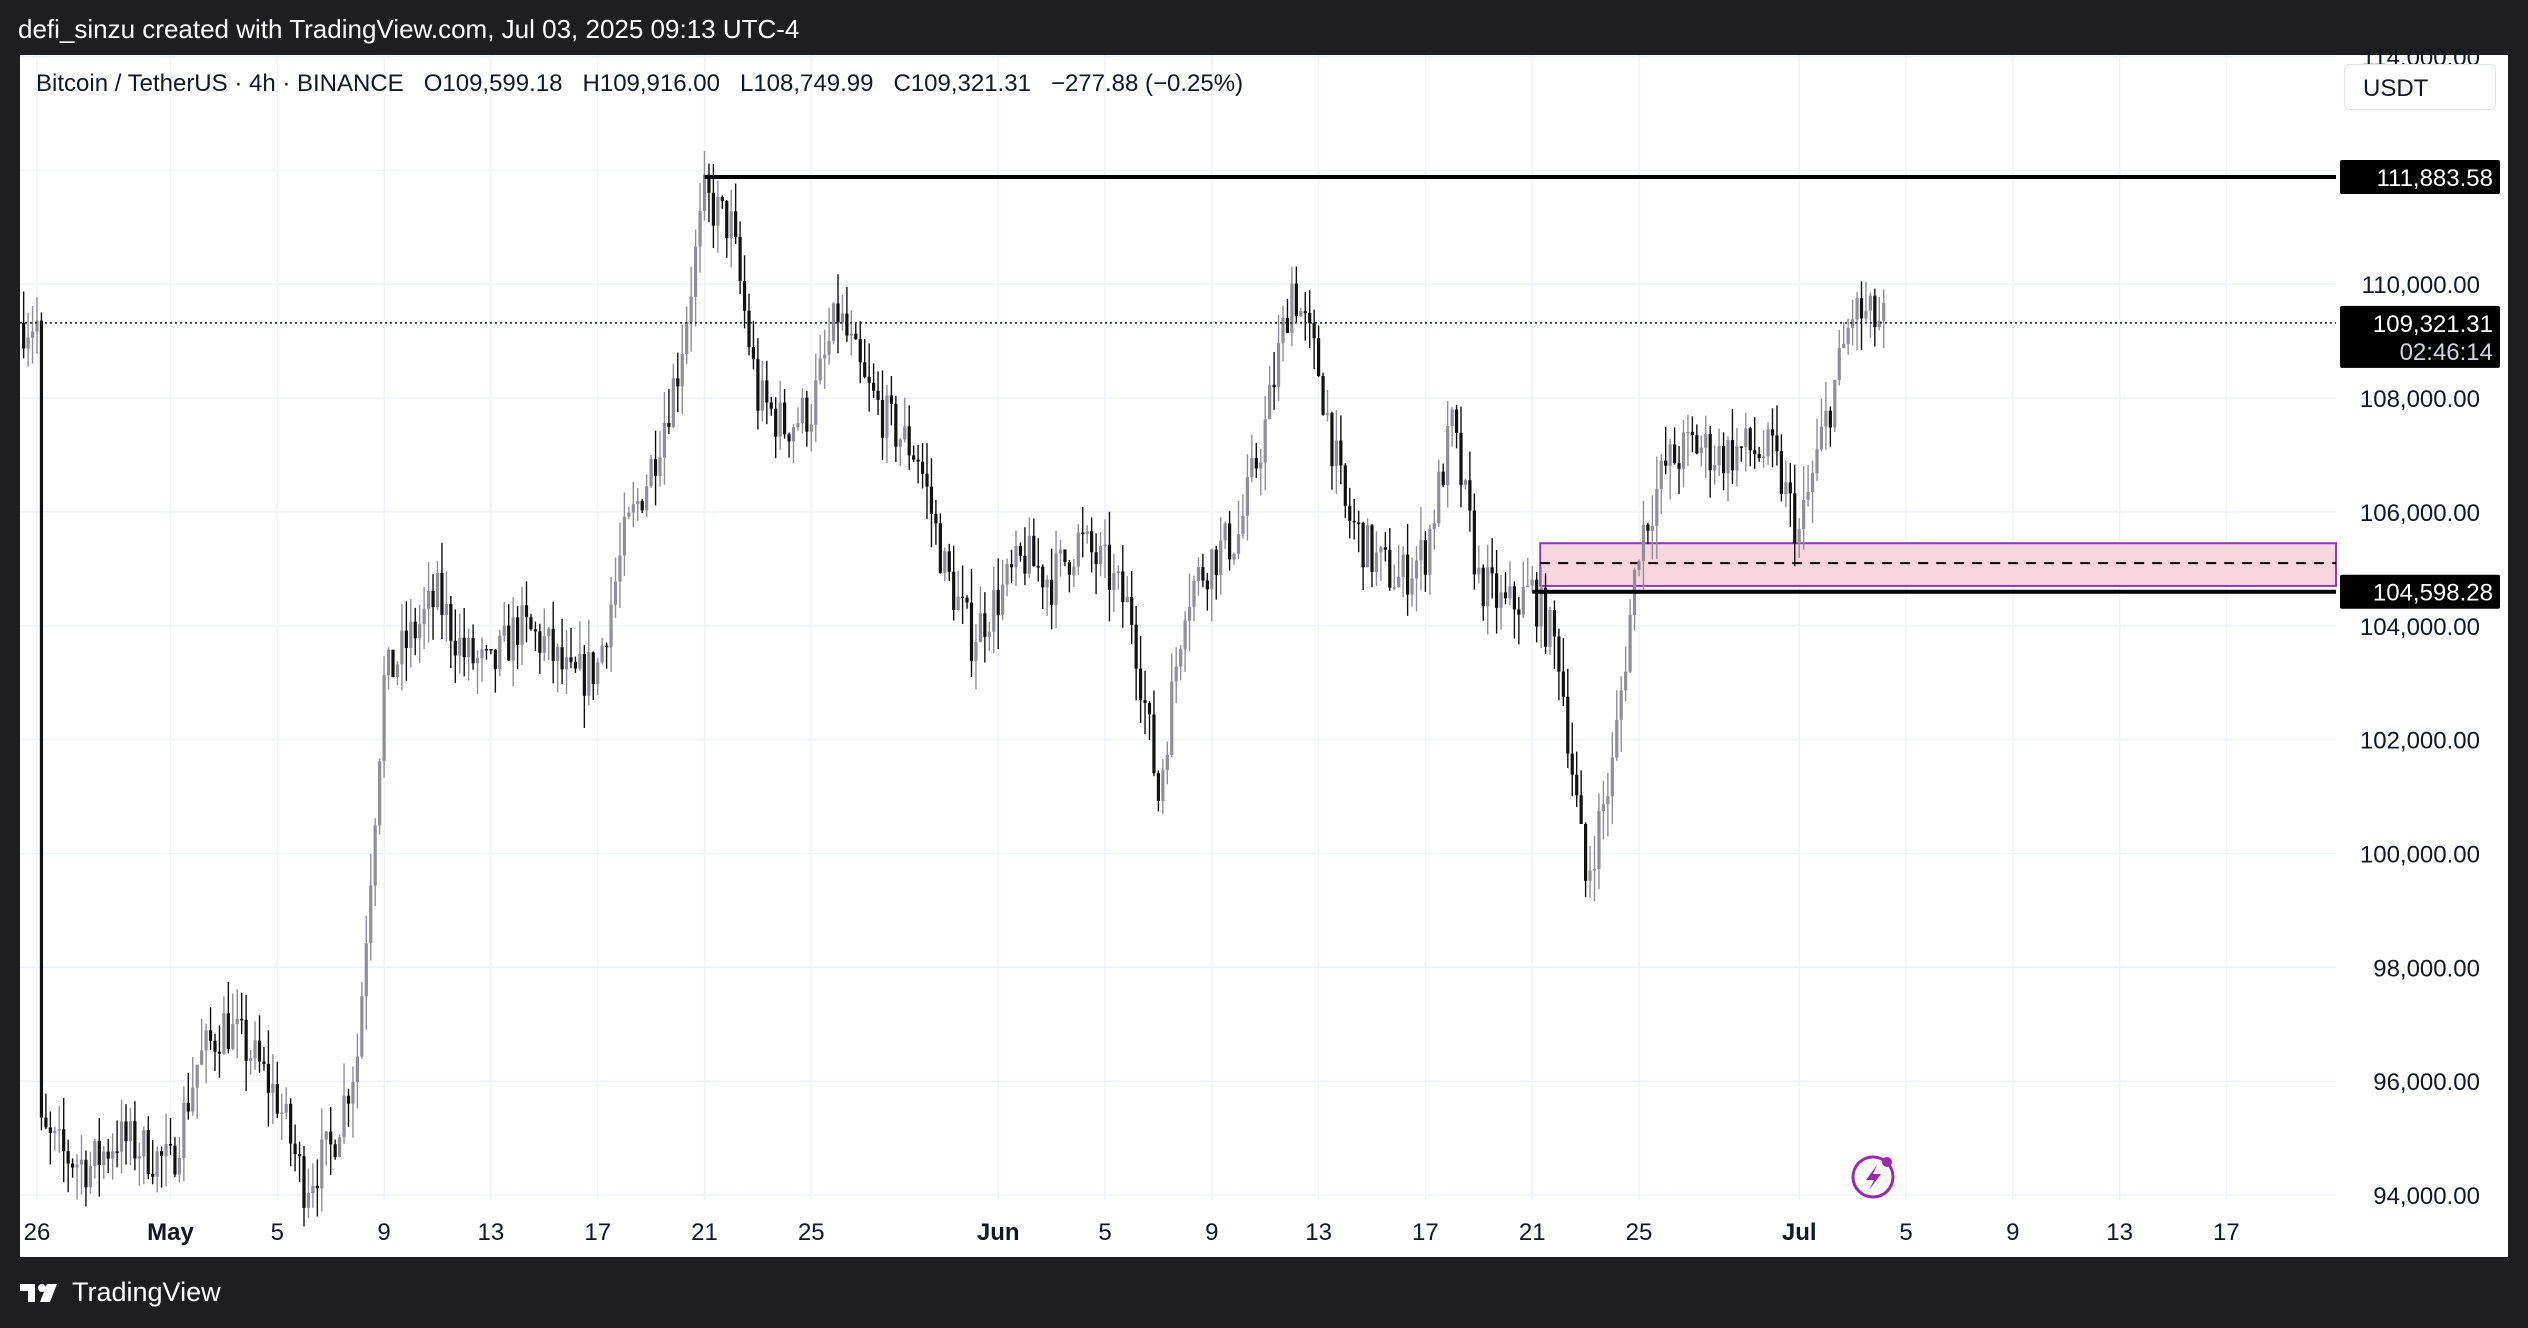  Describe the element at coordinates (1873, 1177) in the screenshot. I see `lightning-bolt-icon` at that location.